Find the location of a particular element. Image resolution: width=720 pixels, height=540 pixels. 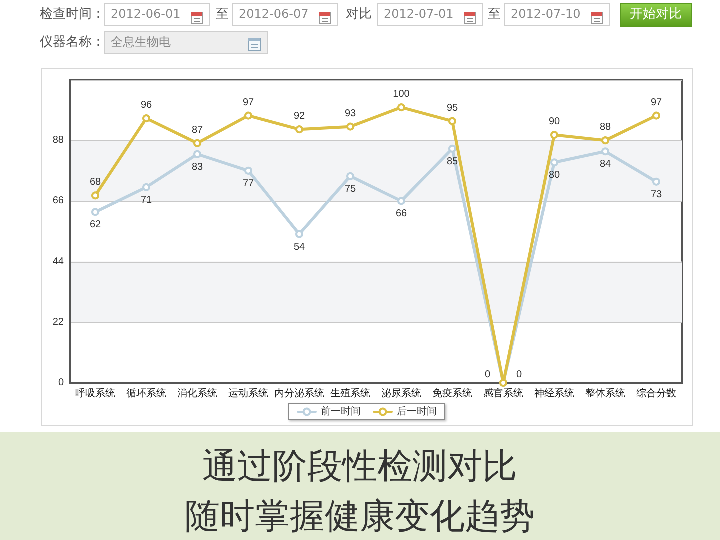

select-field: 全息生物电 is located at coordinates (186, 42).